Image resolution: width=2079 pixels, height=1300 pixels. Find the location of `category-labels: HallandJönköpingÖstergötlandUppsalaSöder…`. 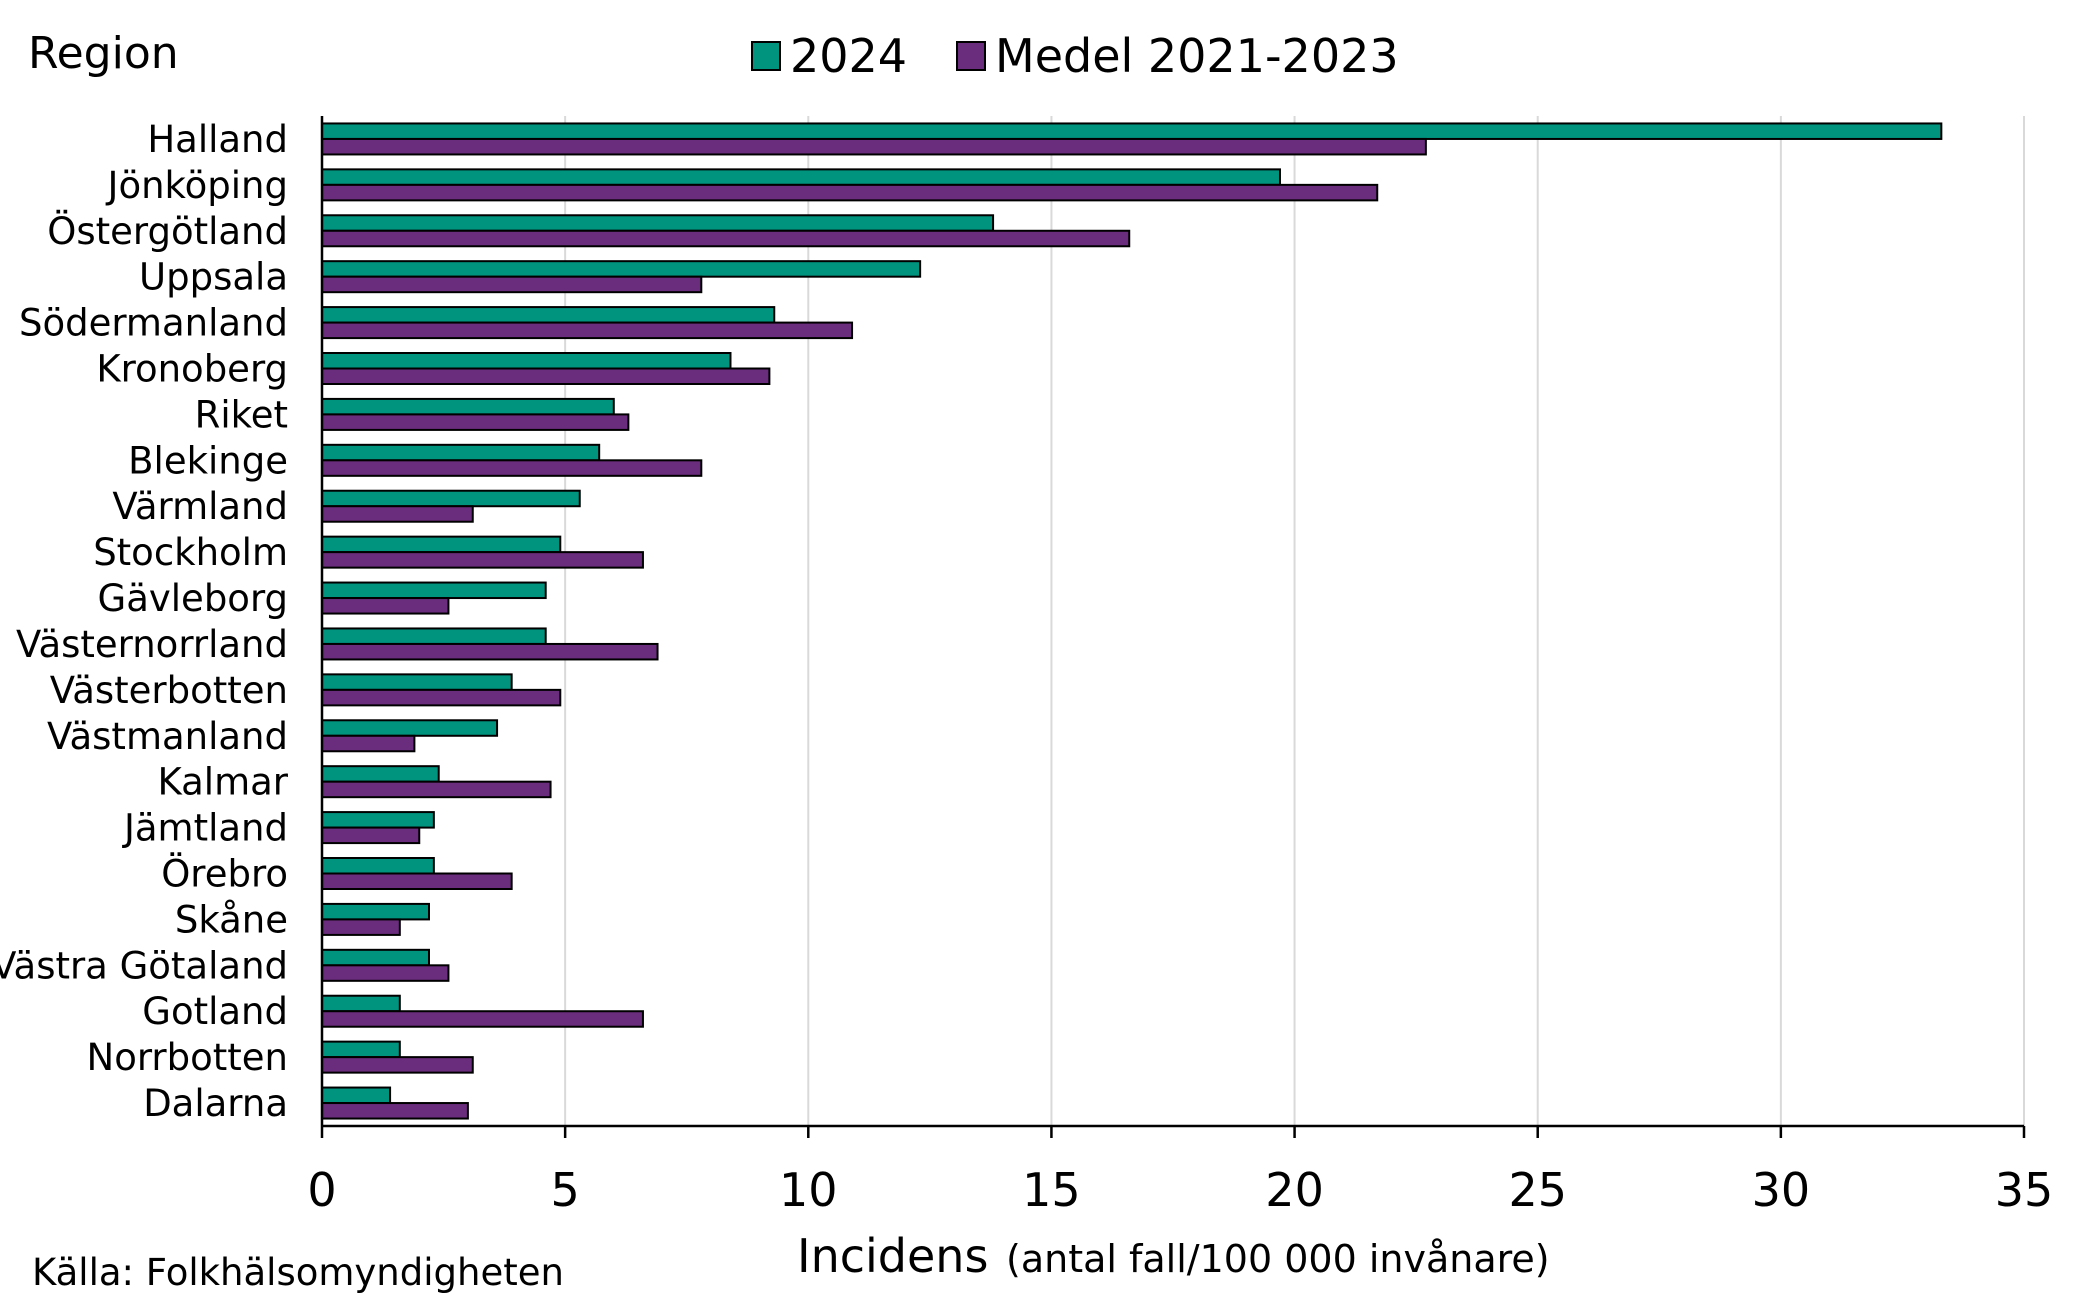

category-labels: HallandJönköpingÖstergötlandUppsalaSöder… is located at coordinates (144, 621).